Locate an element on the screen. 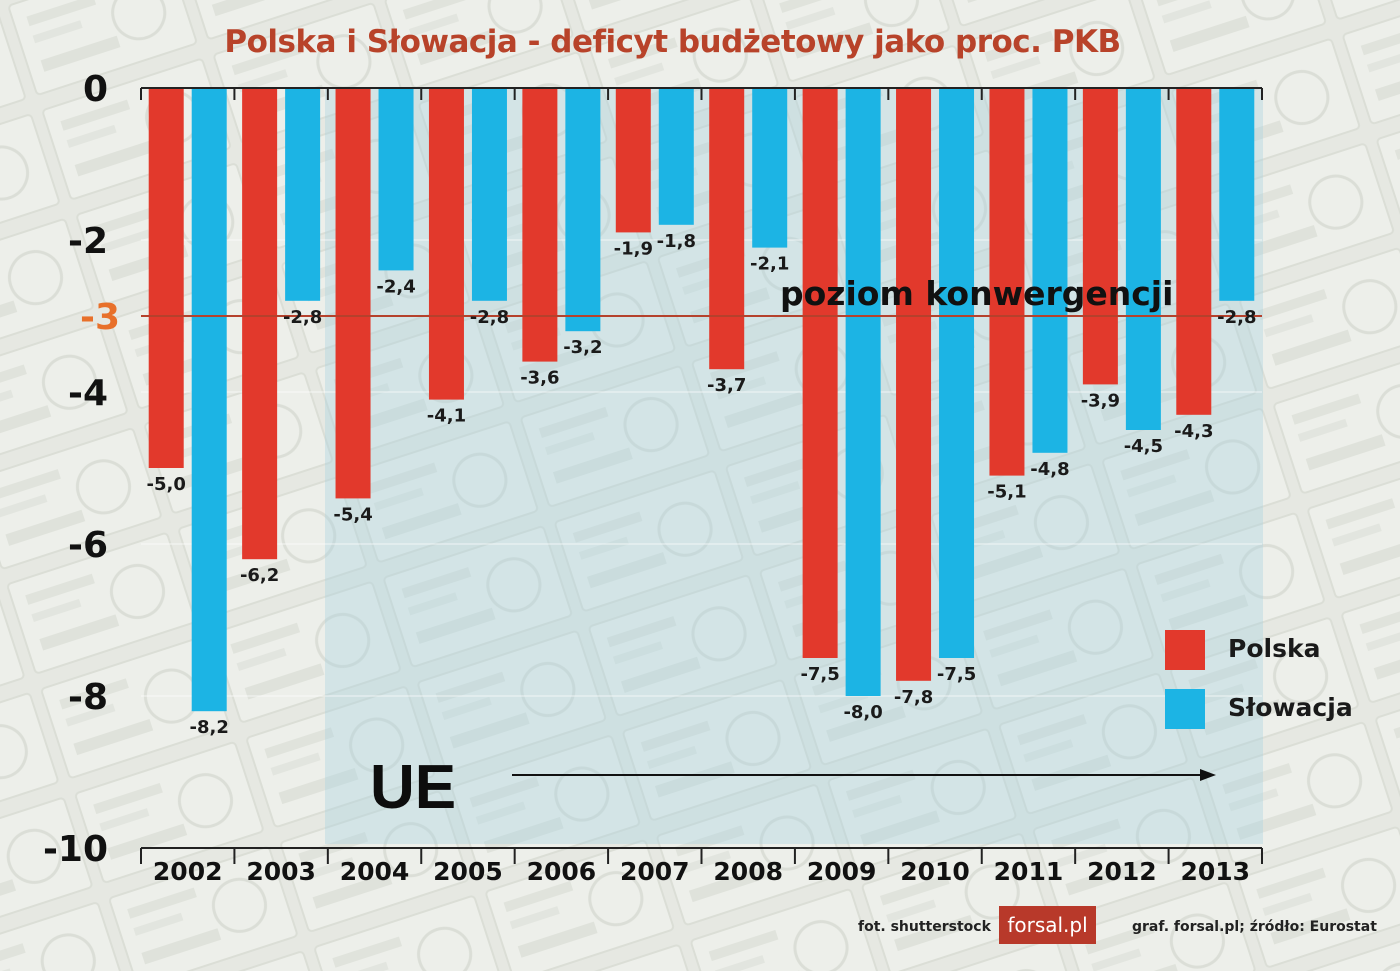 The width and height of the screenshot is (1400, 971). x-tick-label: 2009 is located at coordinates (842, 871).